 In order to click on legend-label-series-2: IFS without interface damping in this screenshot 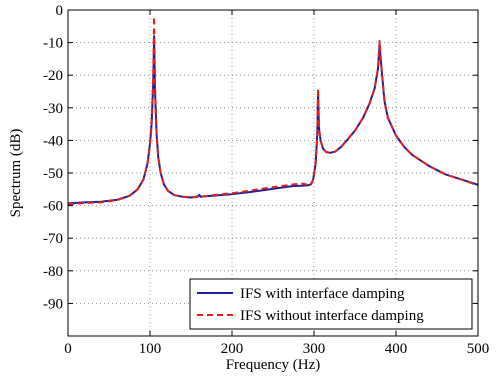, I will do `click(332, 316)`.